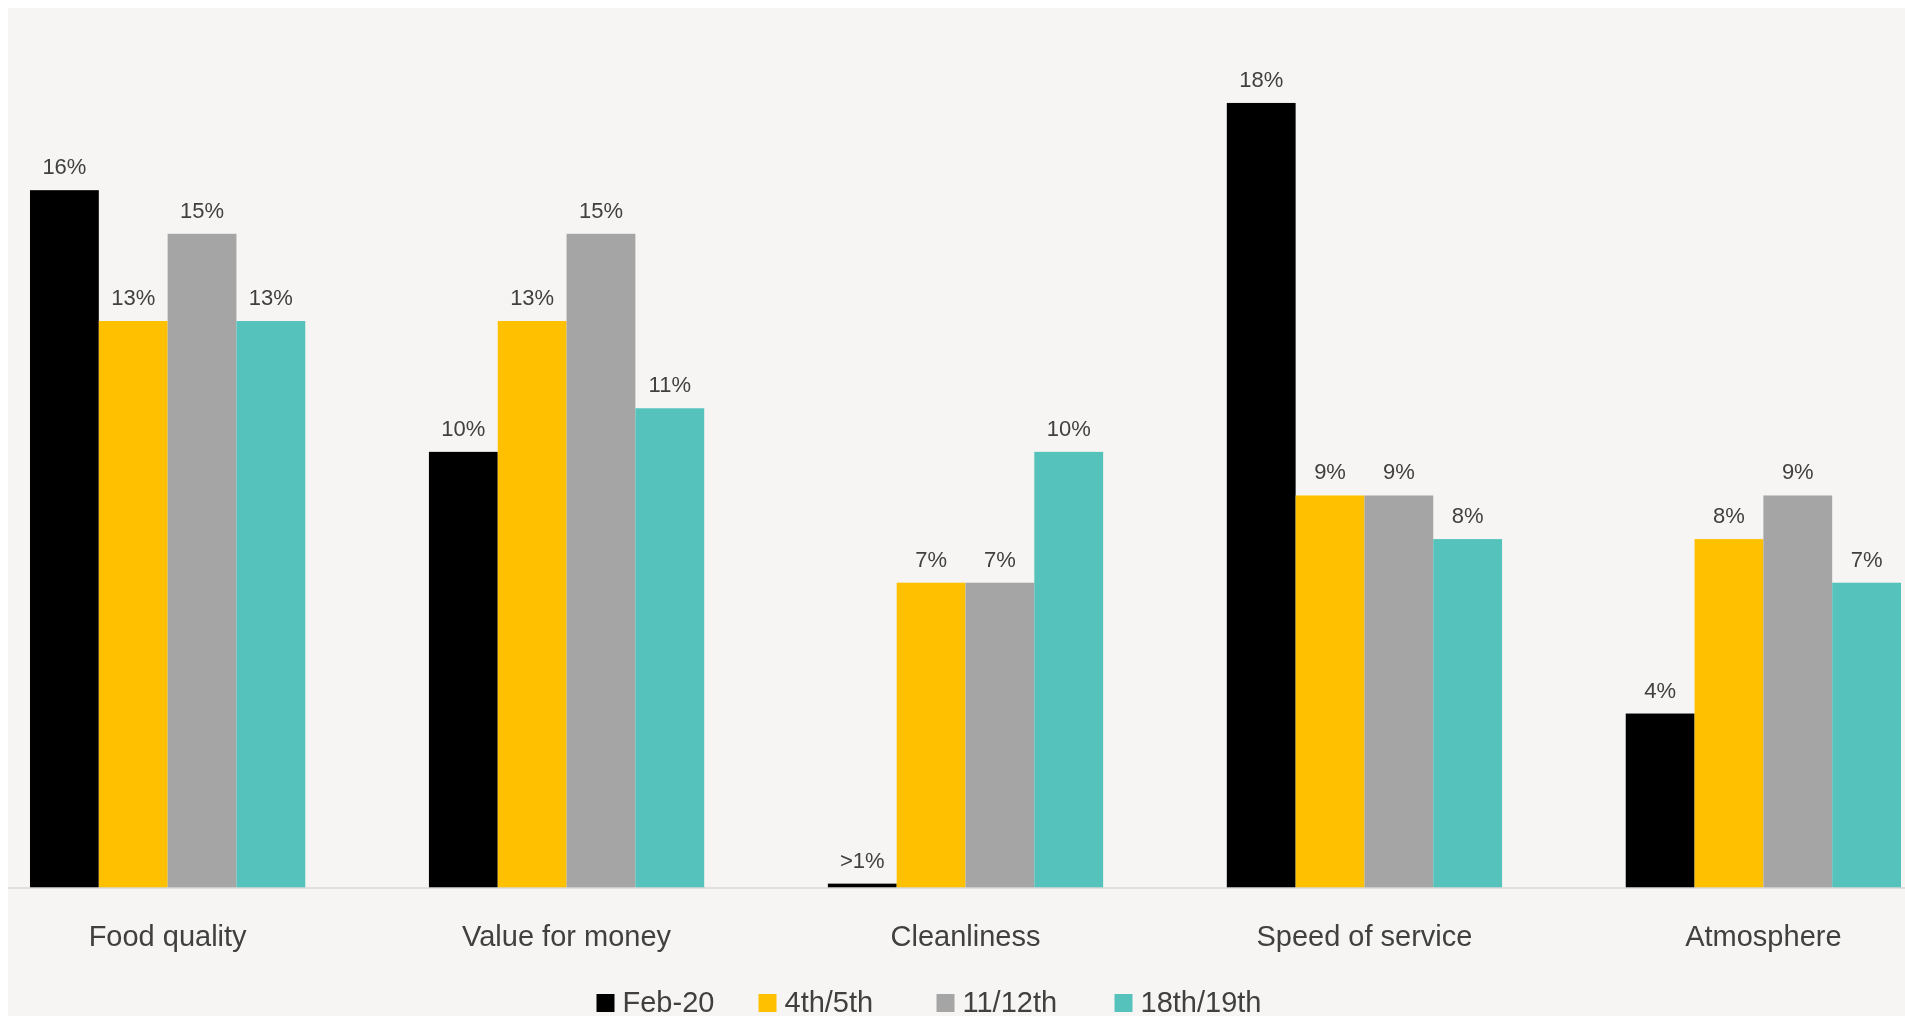  Describe the element at coordinates (862, 860) in the screenshot. I see `data-label: >1%` at that location.